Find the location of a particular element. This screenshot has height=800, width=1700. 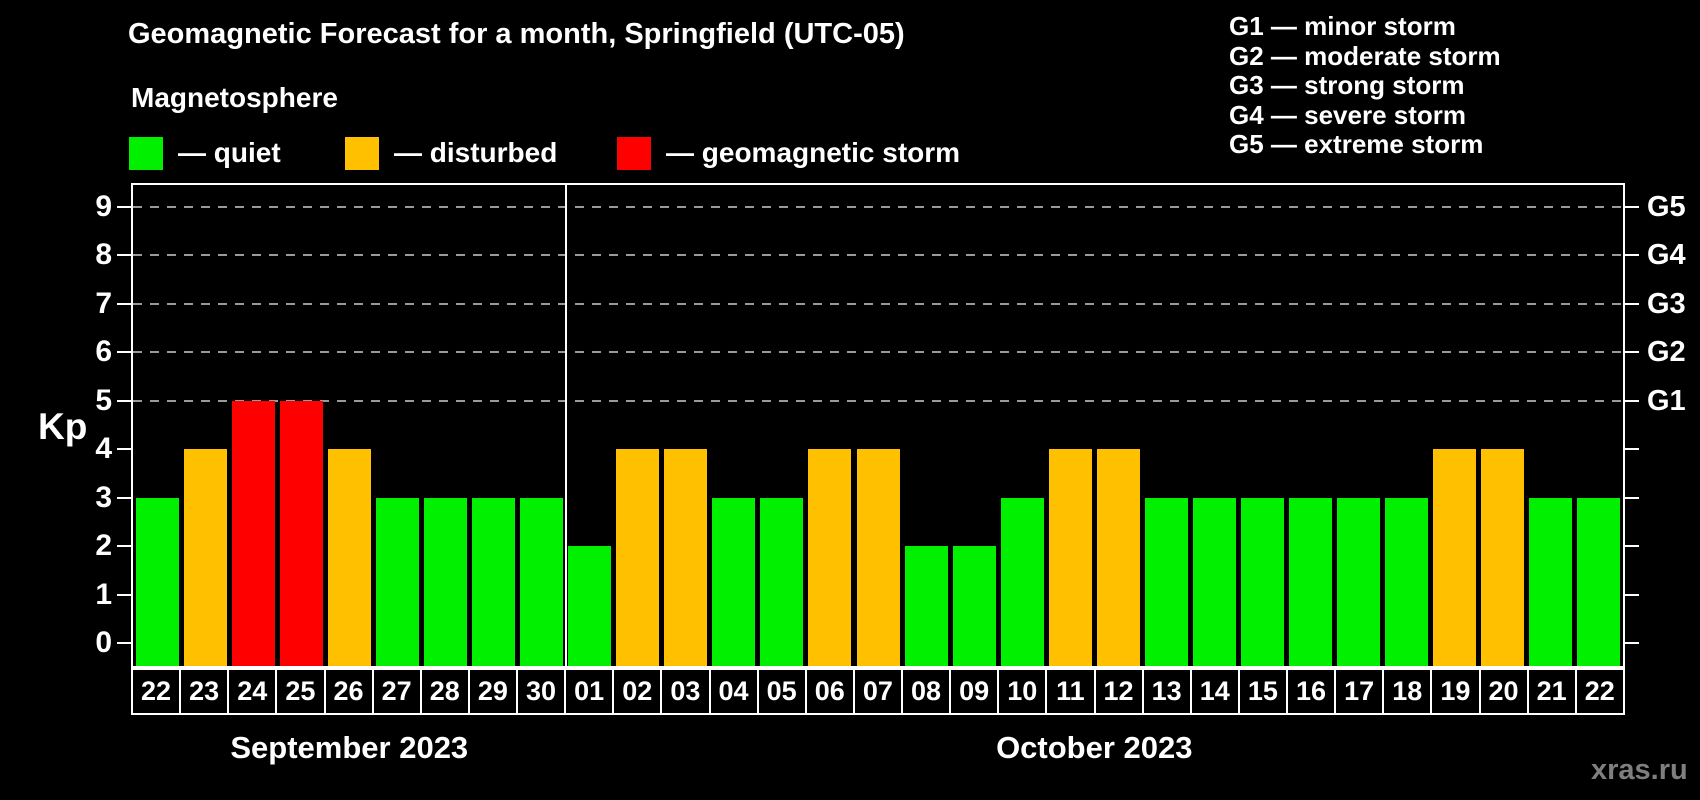

day-label: 16 is located at coordinates (1312, 691).